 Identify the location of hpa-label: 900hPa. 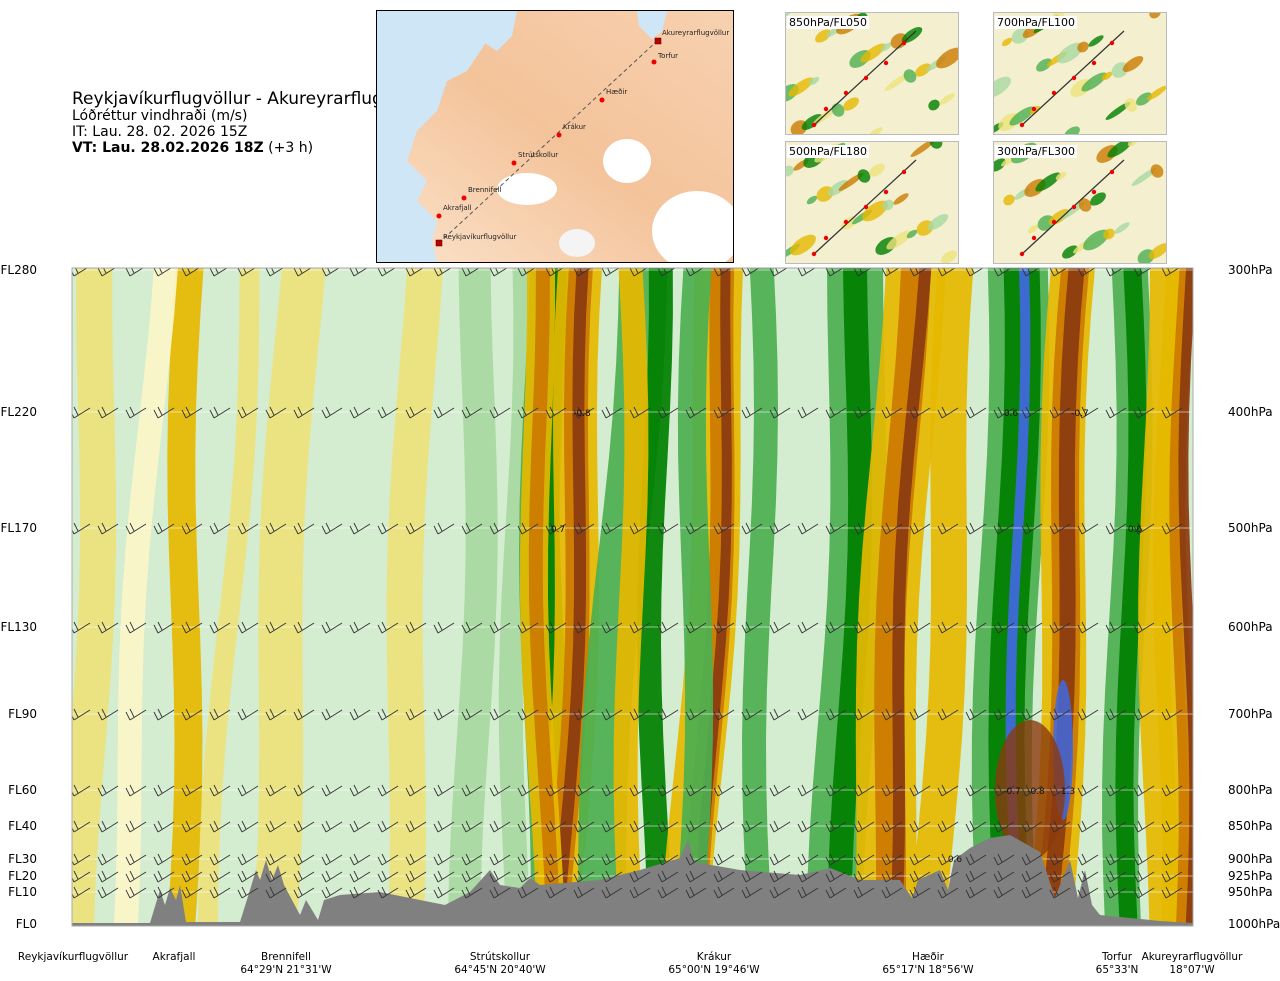
(1250, 859).